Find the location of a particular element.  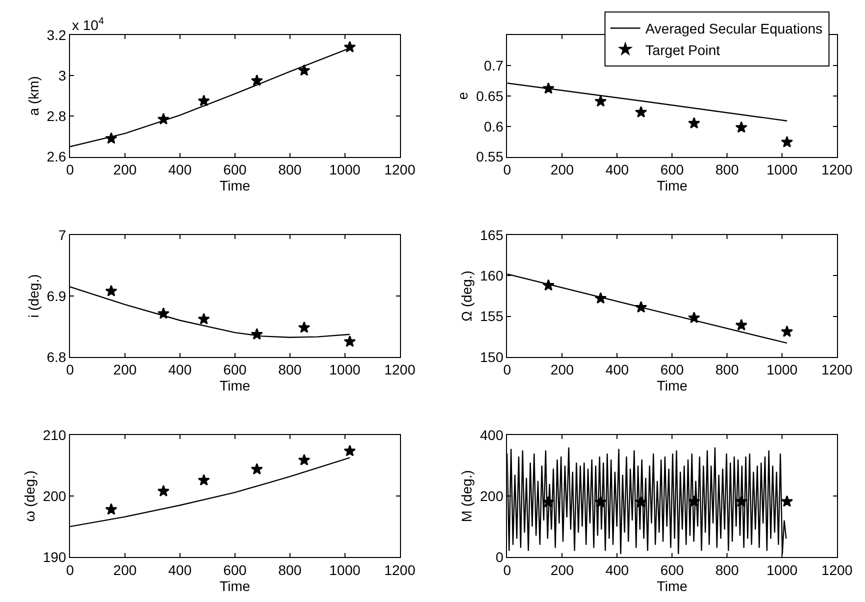

y-axis-title: Ω (deg.) is located at coordinates (466, 296).